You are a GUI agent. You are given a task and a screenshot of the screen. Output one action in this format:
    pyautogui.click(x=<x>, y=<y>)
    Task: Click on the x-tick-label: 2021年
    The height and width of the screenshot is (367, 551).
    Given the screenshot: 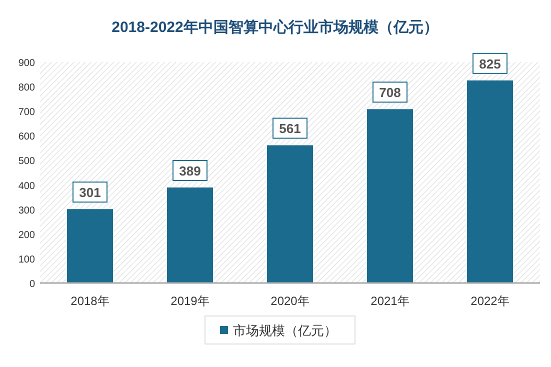 What is the action you would take?
    pyautogui.click(x=390, y=301)
    